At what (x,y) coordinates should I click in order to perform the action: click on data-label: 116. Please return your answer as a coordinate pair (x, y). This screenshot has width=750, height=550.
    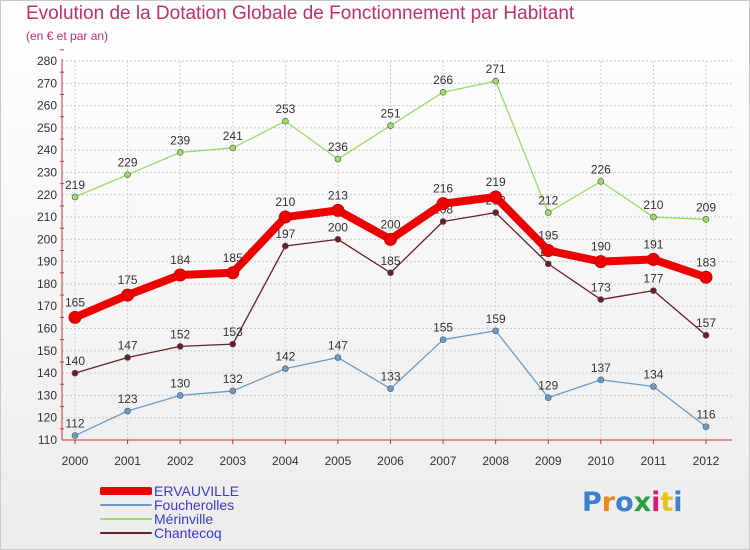
    Looking at the image, I should click on (705, 415).